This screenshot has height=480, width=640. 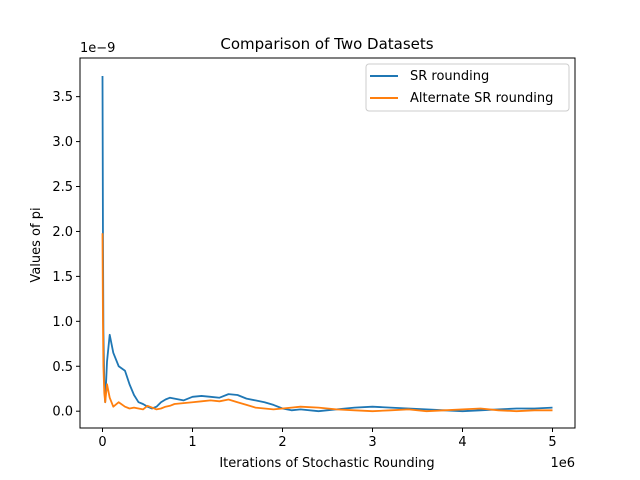 I want to click on y-axis-label: Values of pi, so click(x=36, y=244).